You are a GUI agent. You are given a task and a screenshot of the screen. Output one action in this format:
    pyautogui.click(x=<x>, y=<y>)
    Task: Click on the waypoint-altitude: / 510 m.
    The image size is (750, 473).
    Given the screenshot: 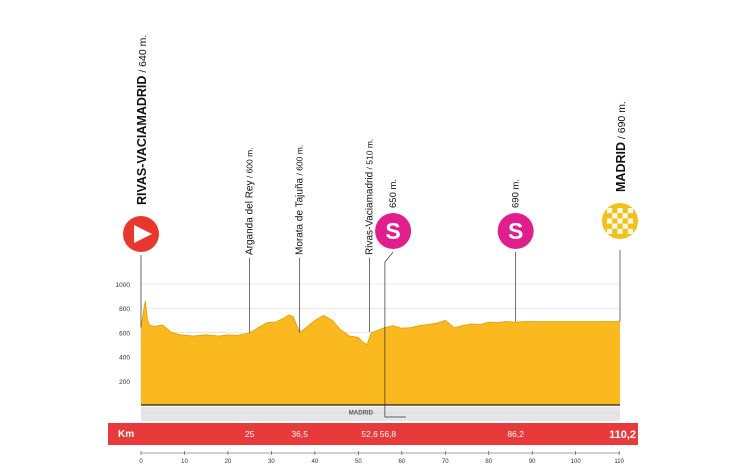 What is the action you would take?
    pyautogui.click(x=370, y=155)
    